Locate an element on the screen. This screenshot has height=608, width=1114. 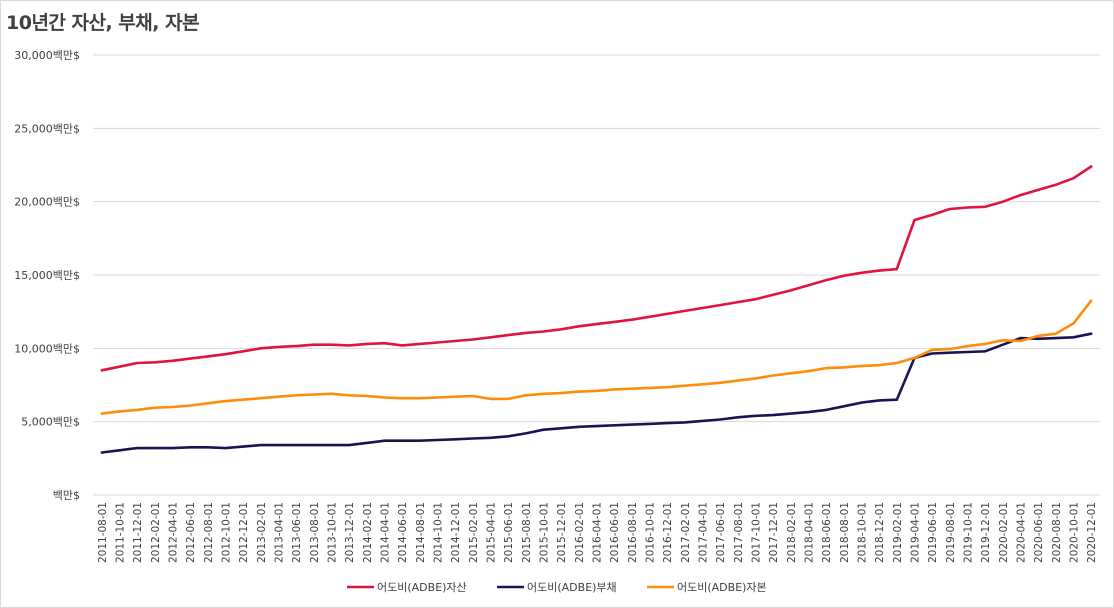
x-tick-label: 2018-06-01 is located at coordinates (827, 532).